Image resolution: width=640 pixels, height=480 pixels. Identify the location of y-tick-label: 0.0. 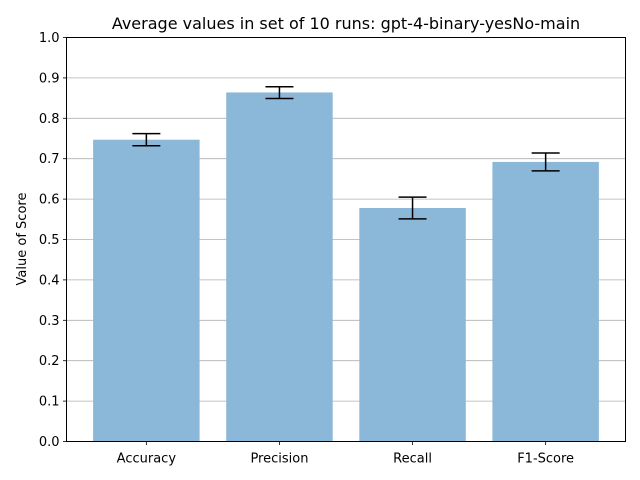
(49, 442).